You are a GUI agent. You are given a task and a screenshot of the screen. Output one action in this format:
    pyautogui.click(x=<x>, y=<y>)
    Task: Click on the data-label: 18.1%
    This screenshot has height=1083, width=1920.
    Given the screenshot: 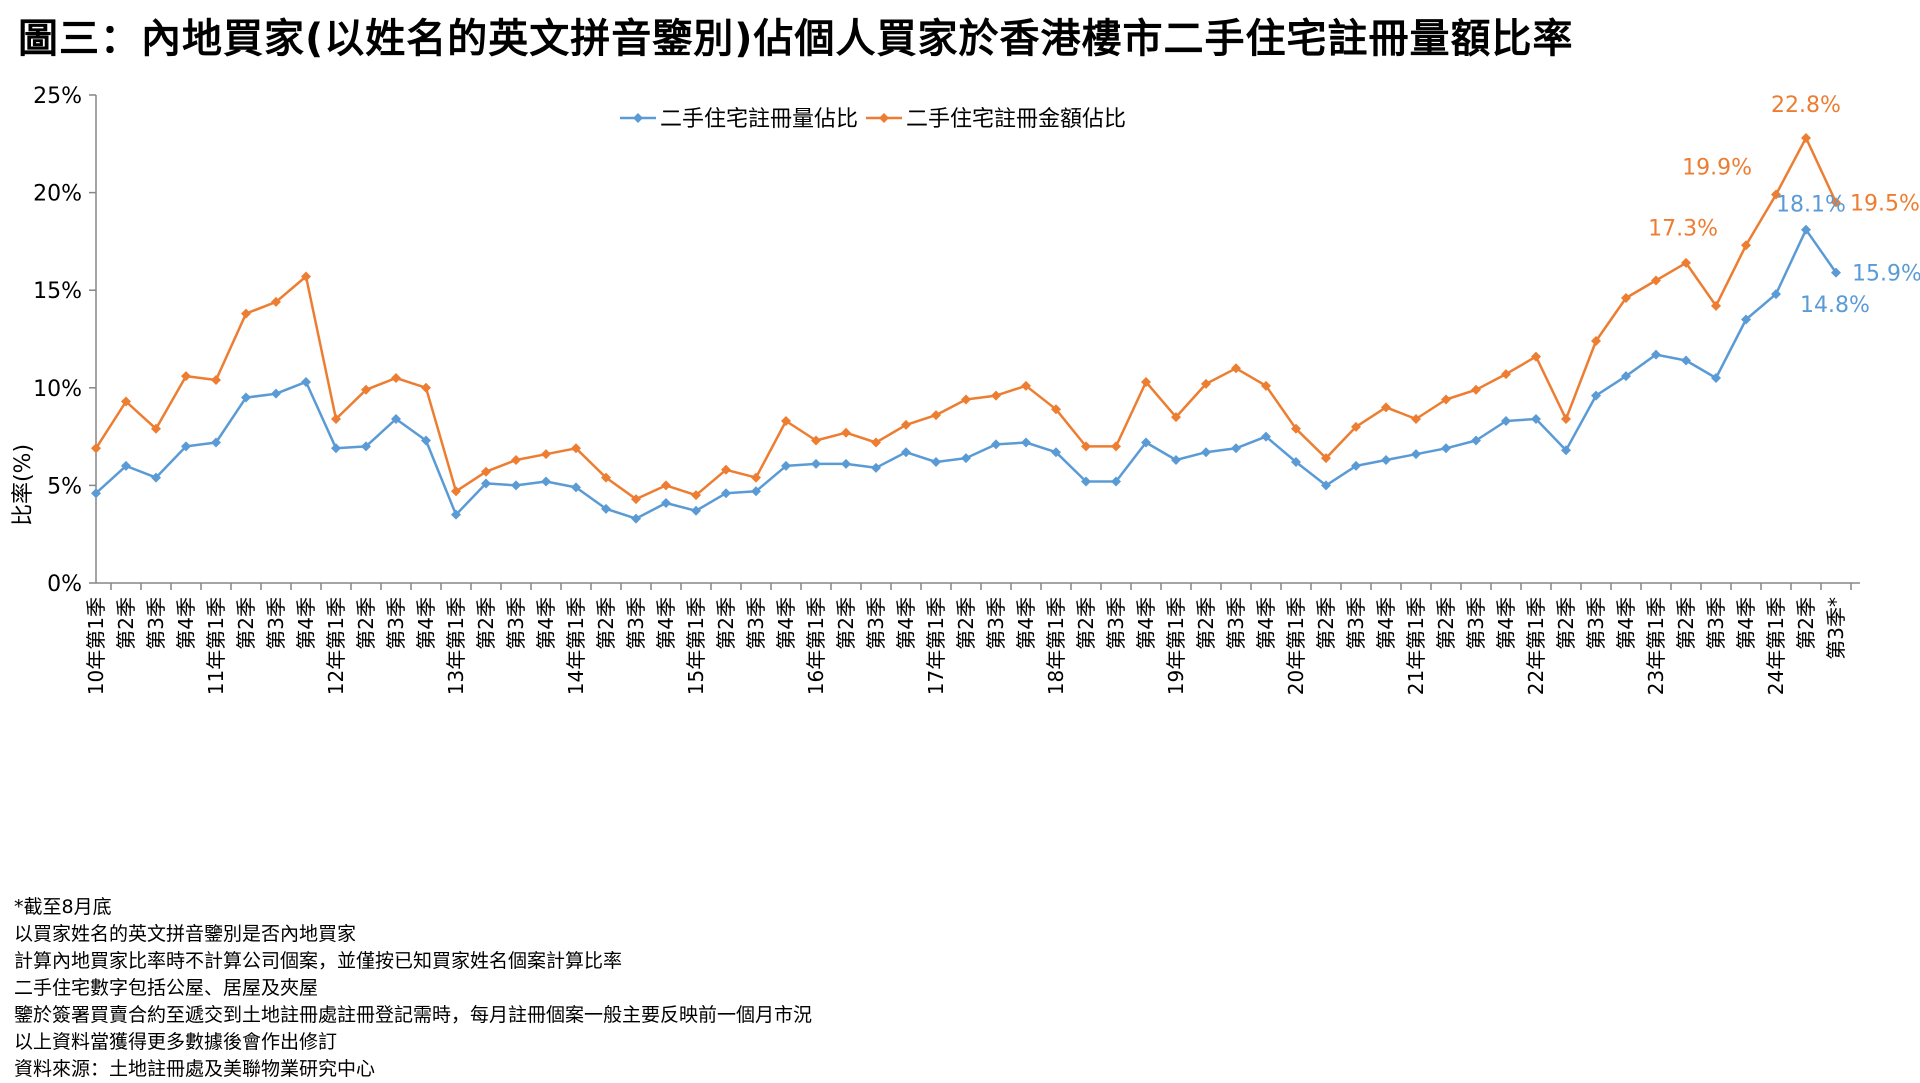 What is the action you would take?
    pyautogui.click(x=1811, y=205)
    